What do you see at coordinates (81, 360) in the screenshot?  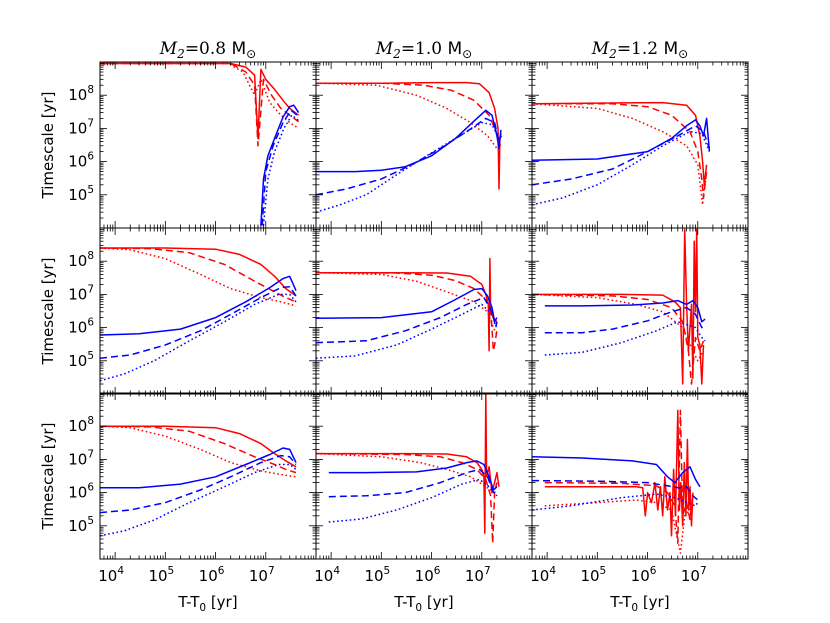 I see `y-tick-label: 10⁵` at bounding box center [81, 360].